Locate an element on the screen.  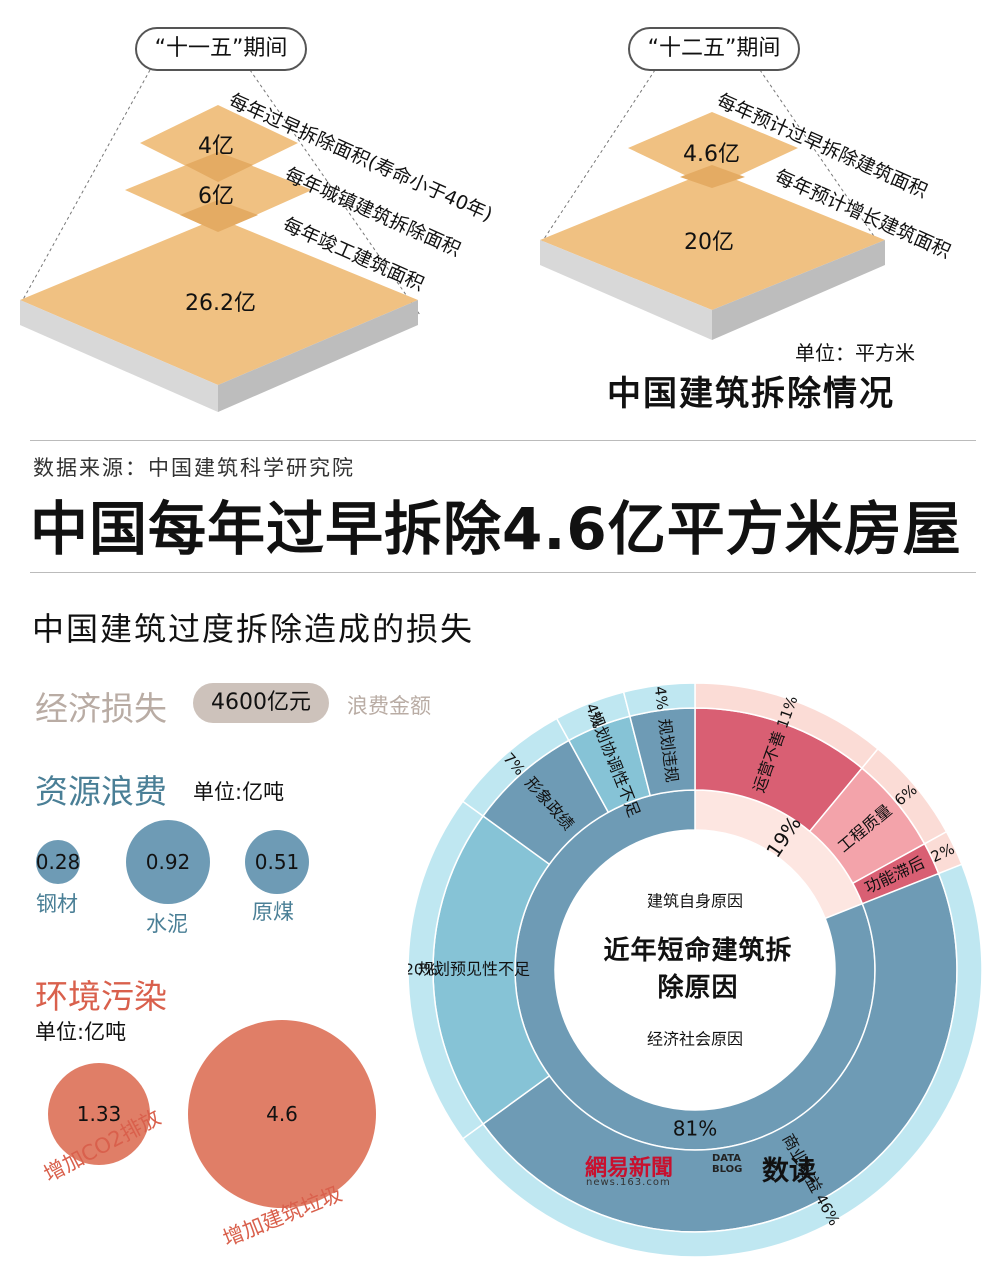
chart-title: 近年短命建筑拆除原因 is located at coordinates (698, 969).